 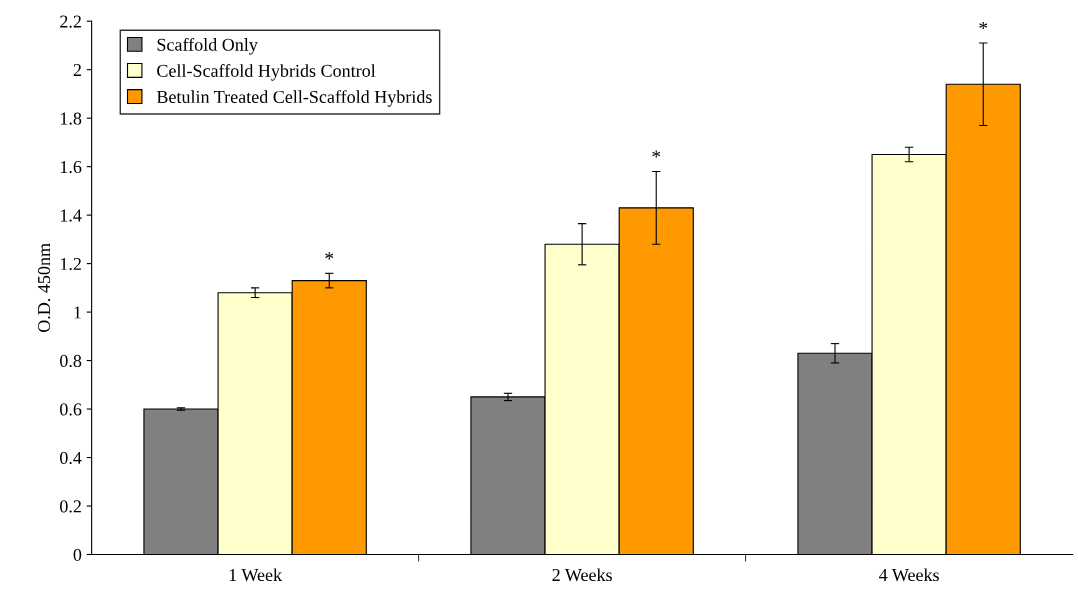 What do you see at coordinates (70, 21) in the screenshot?
I see `y-tick-label: 2.2` at bounding box center [70, 21].